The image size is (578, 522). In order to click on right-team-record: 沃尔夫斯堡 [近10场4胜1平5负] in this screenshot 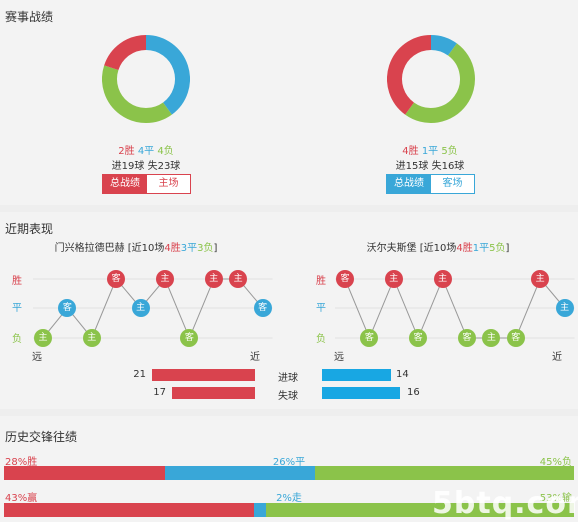, I will do `click(438, 246)`.